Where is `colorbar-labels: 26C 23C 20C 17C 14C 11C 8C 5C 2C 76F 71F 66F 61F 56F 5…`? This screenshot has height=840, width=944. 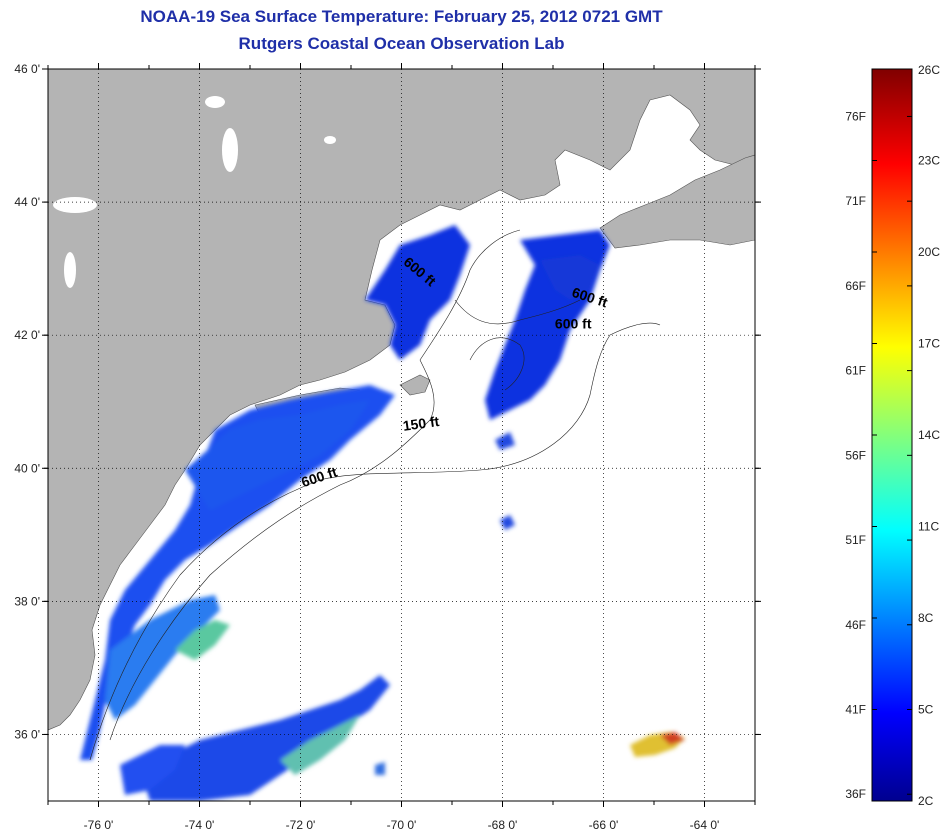 colorbar-labels: 26C 23C 20C 17C 14C 11C 8C 5C 2C 76F 71F 66F 61F 56F 5… is located at coordinates (892, 435).